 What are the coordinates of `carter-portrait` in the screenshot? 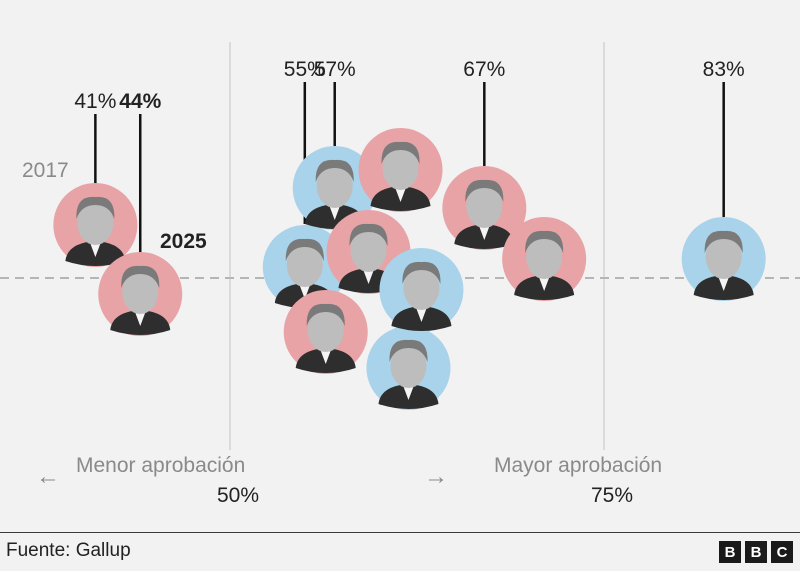 It's located at (408, 368).